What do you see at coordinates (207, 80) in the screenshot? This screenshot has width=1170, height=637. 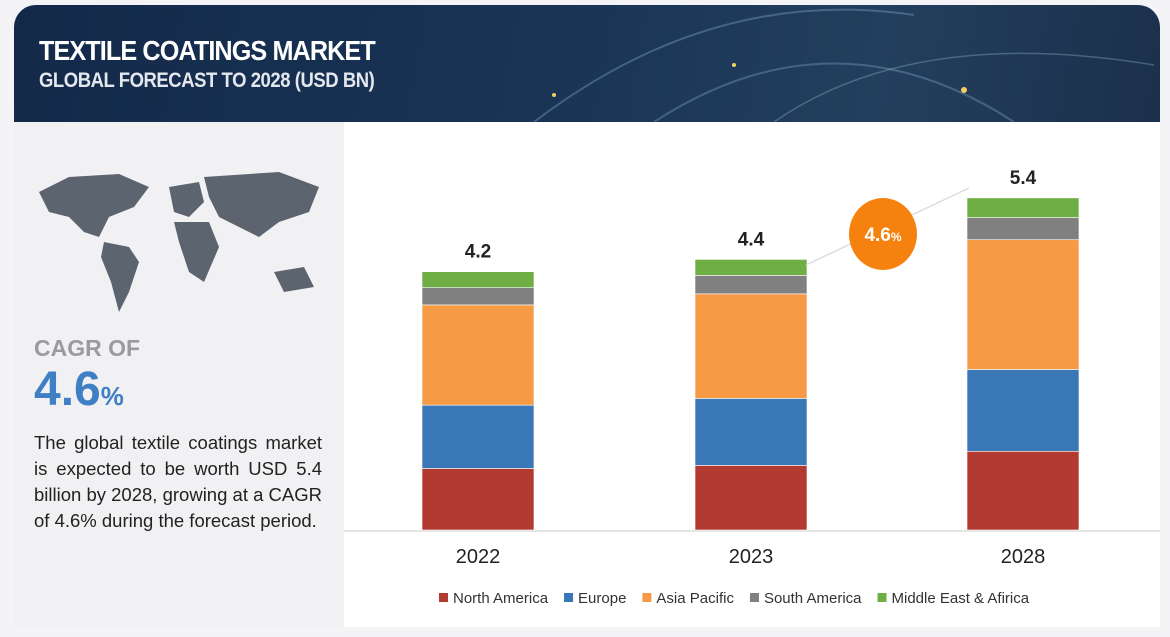 I see `chart-subtitle: GLOBAL FORECAST TO 2028 (USD BN)` at bounding box center [207, 80].